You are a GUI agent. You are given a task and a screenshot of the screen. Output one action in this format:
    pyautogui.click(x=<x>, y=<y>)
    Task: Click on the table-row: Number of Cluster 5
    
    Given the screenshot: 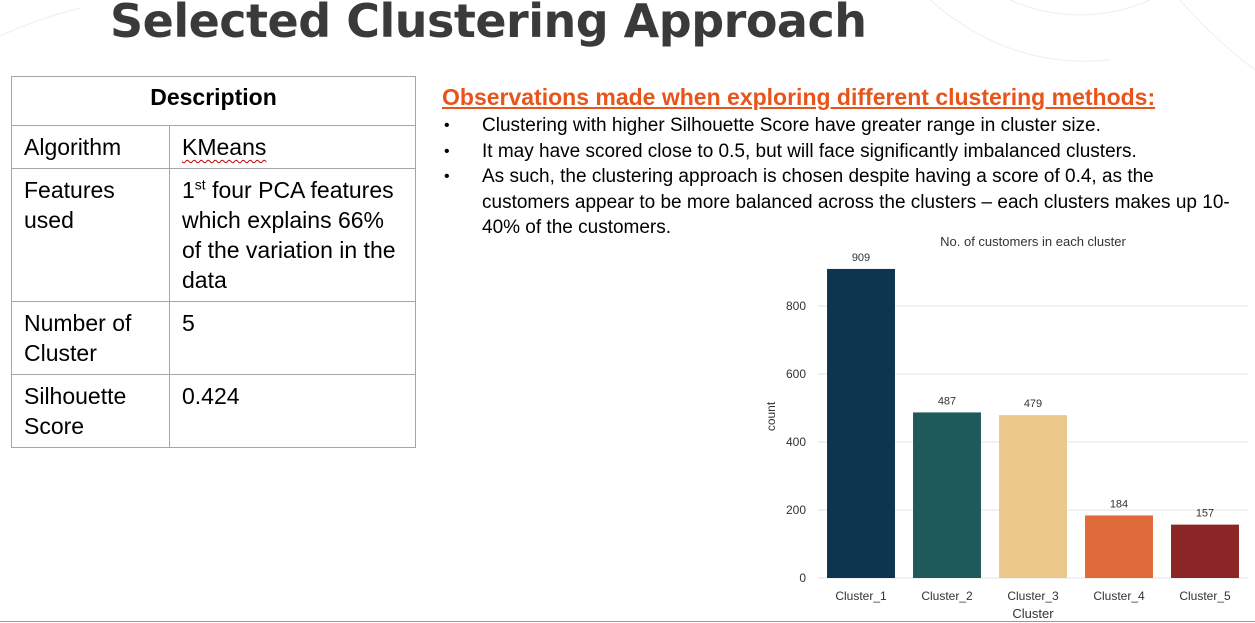 What is the action you would take?
    pyautogui.click(x=213, y=338)
    